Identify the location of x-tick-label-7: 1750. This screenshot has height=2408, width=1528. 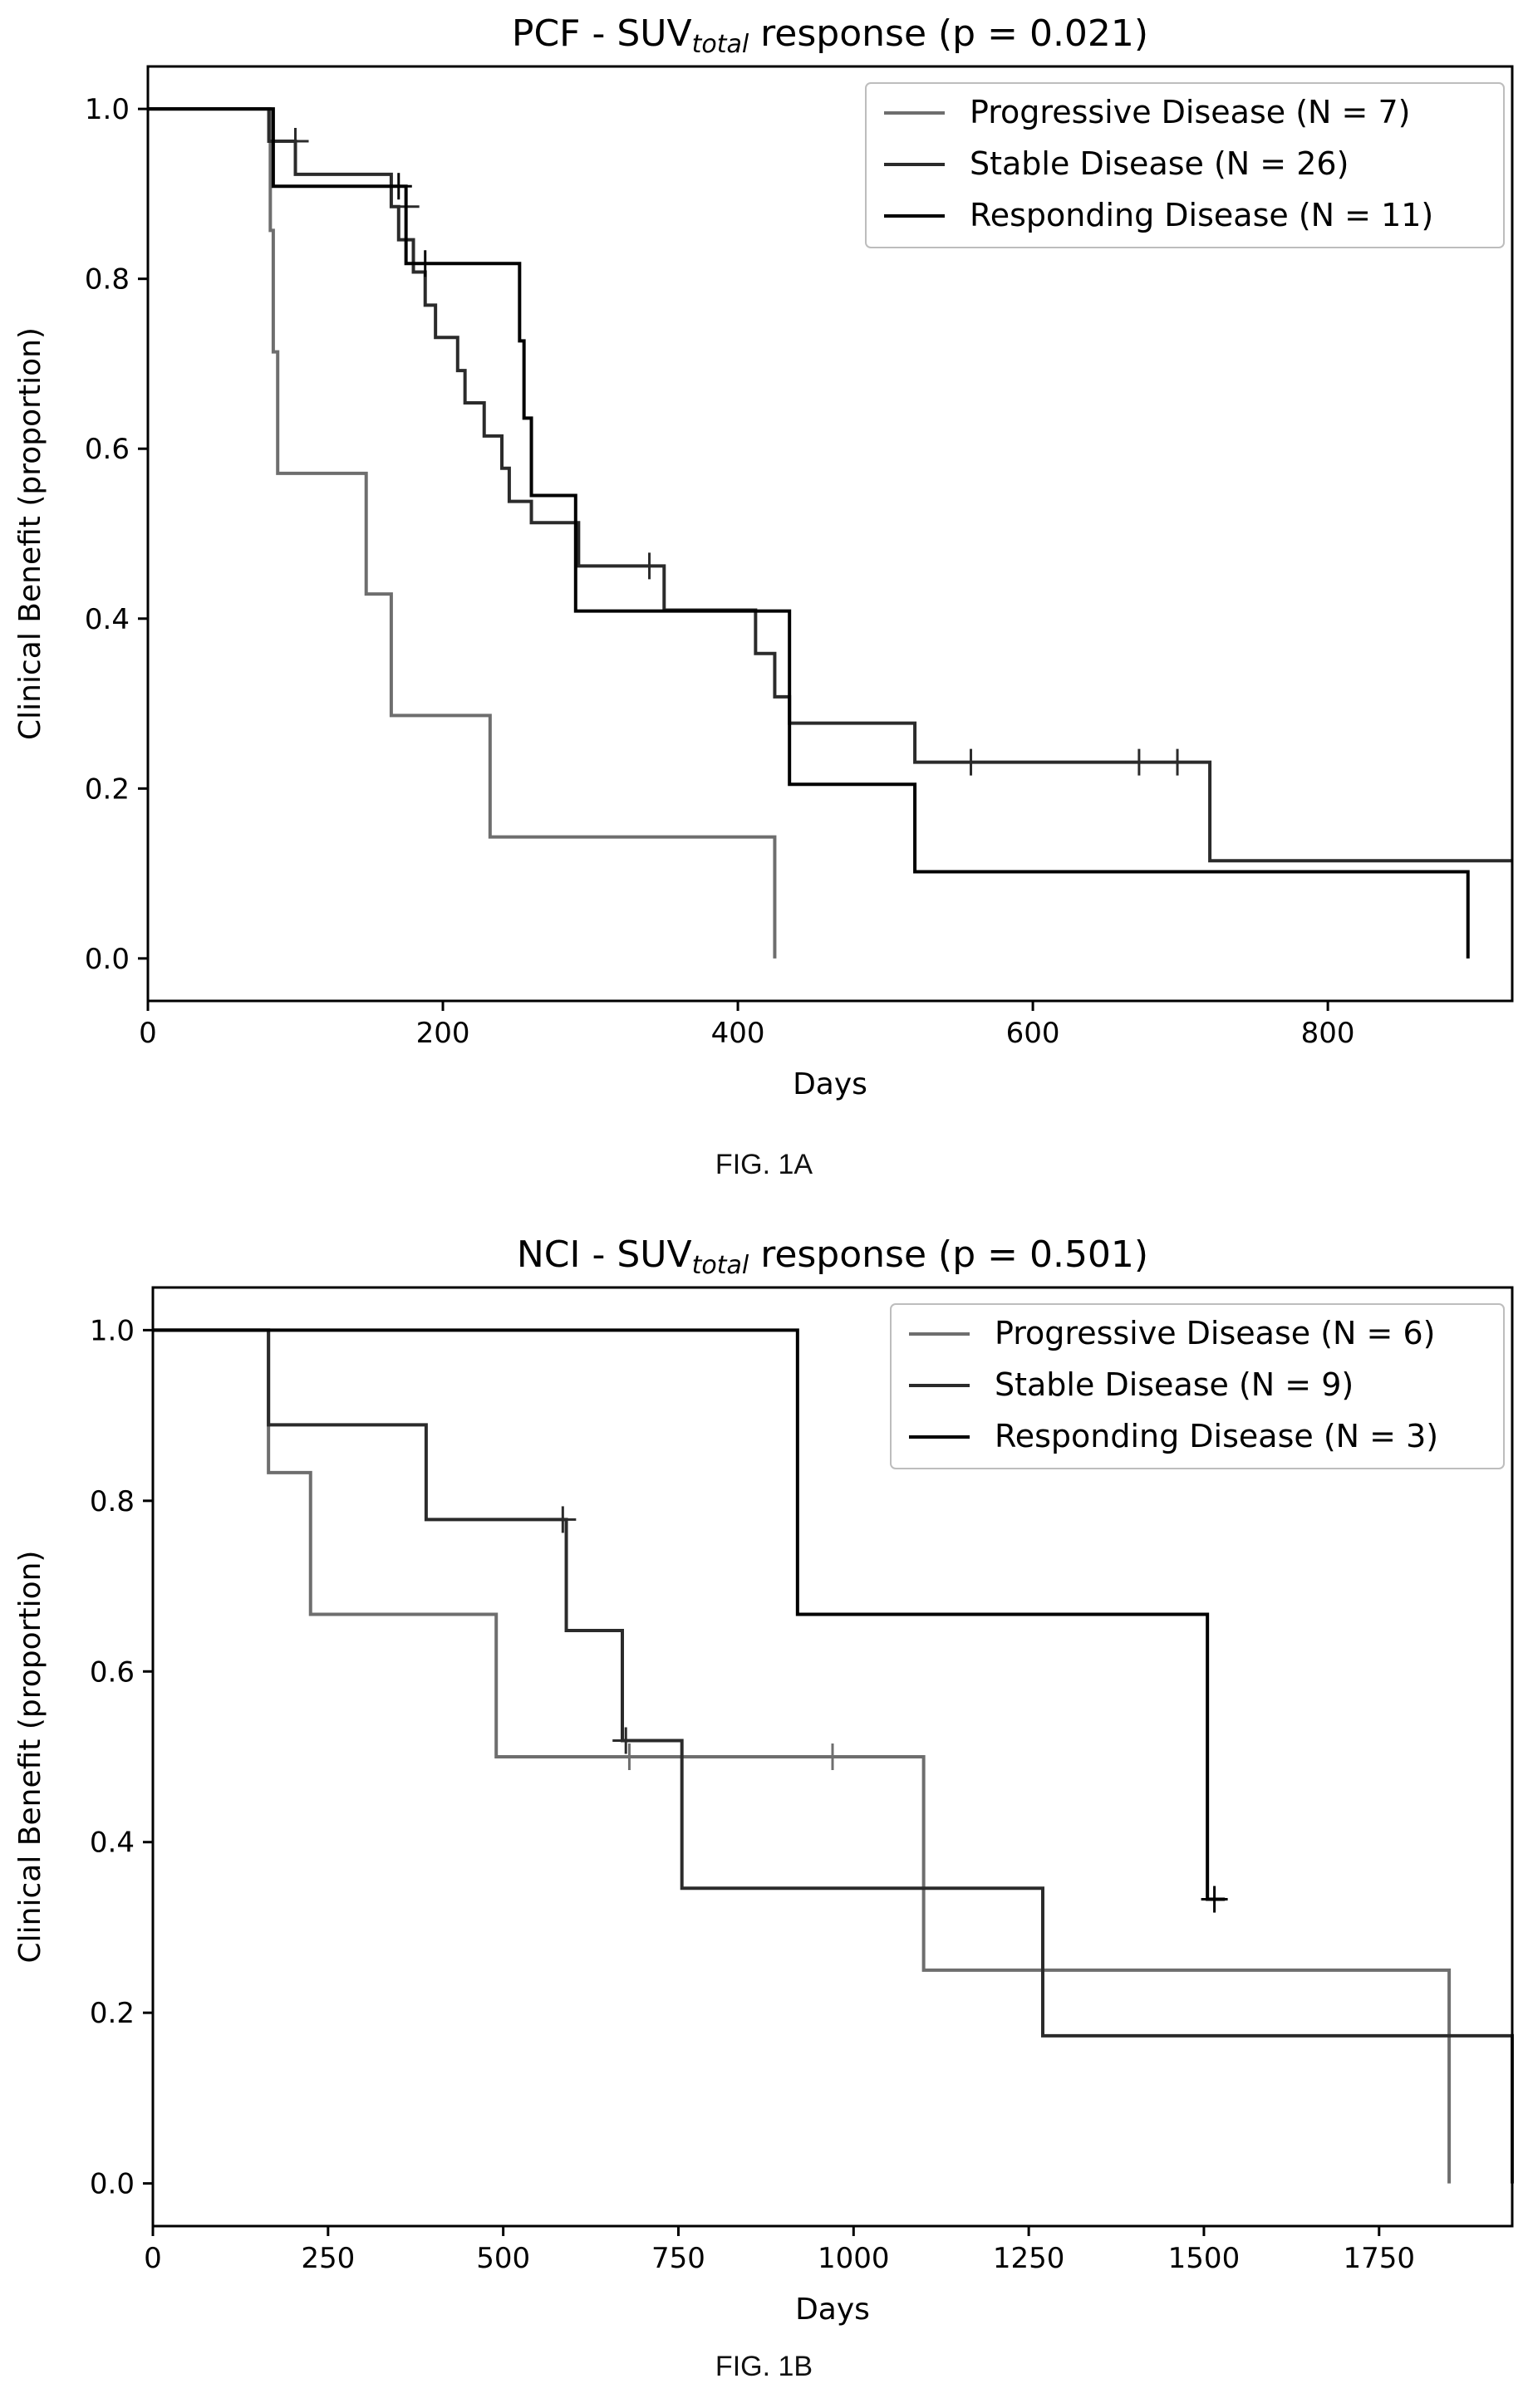
(1380, 2258).